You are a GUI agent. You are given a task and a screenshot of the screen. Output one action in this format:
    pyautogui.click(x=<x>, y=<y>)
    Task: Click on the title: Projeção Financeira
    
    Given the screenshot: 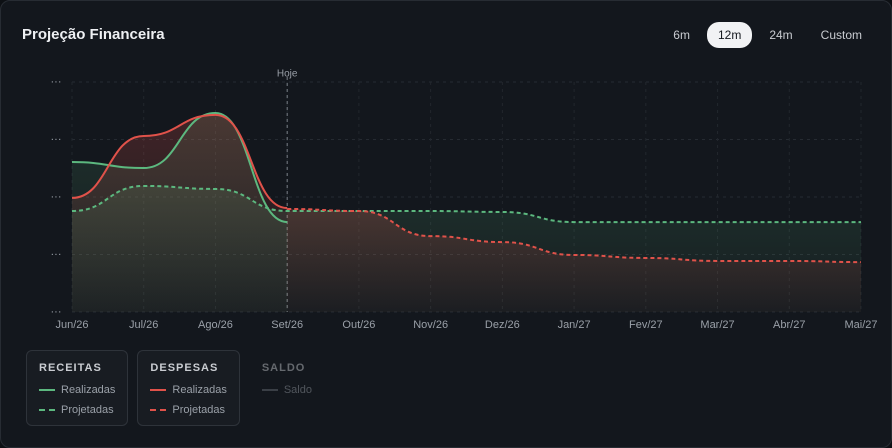 What is the action you would take?
    pyautogui.click(x=93, y=34)
    